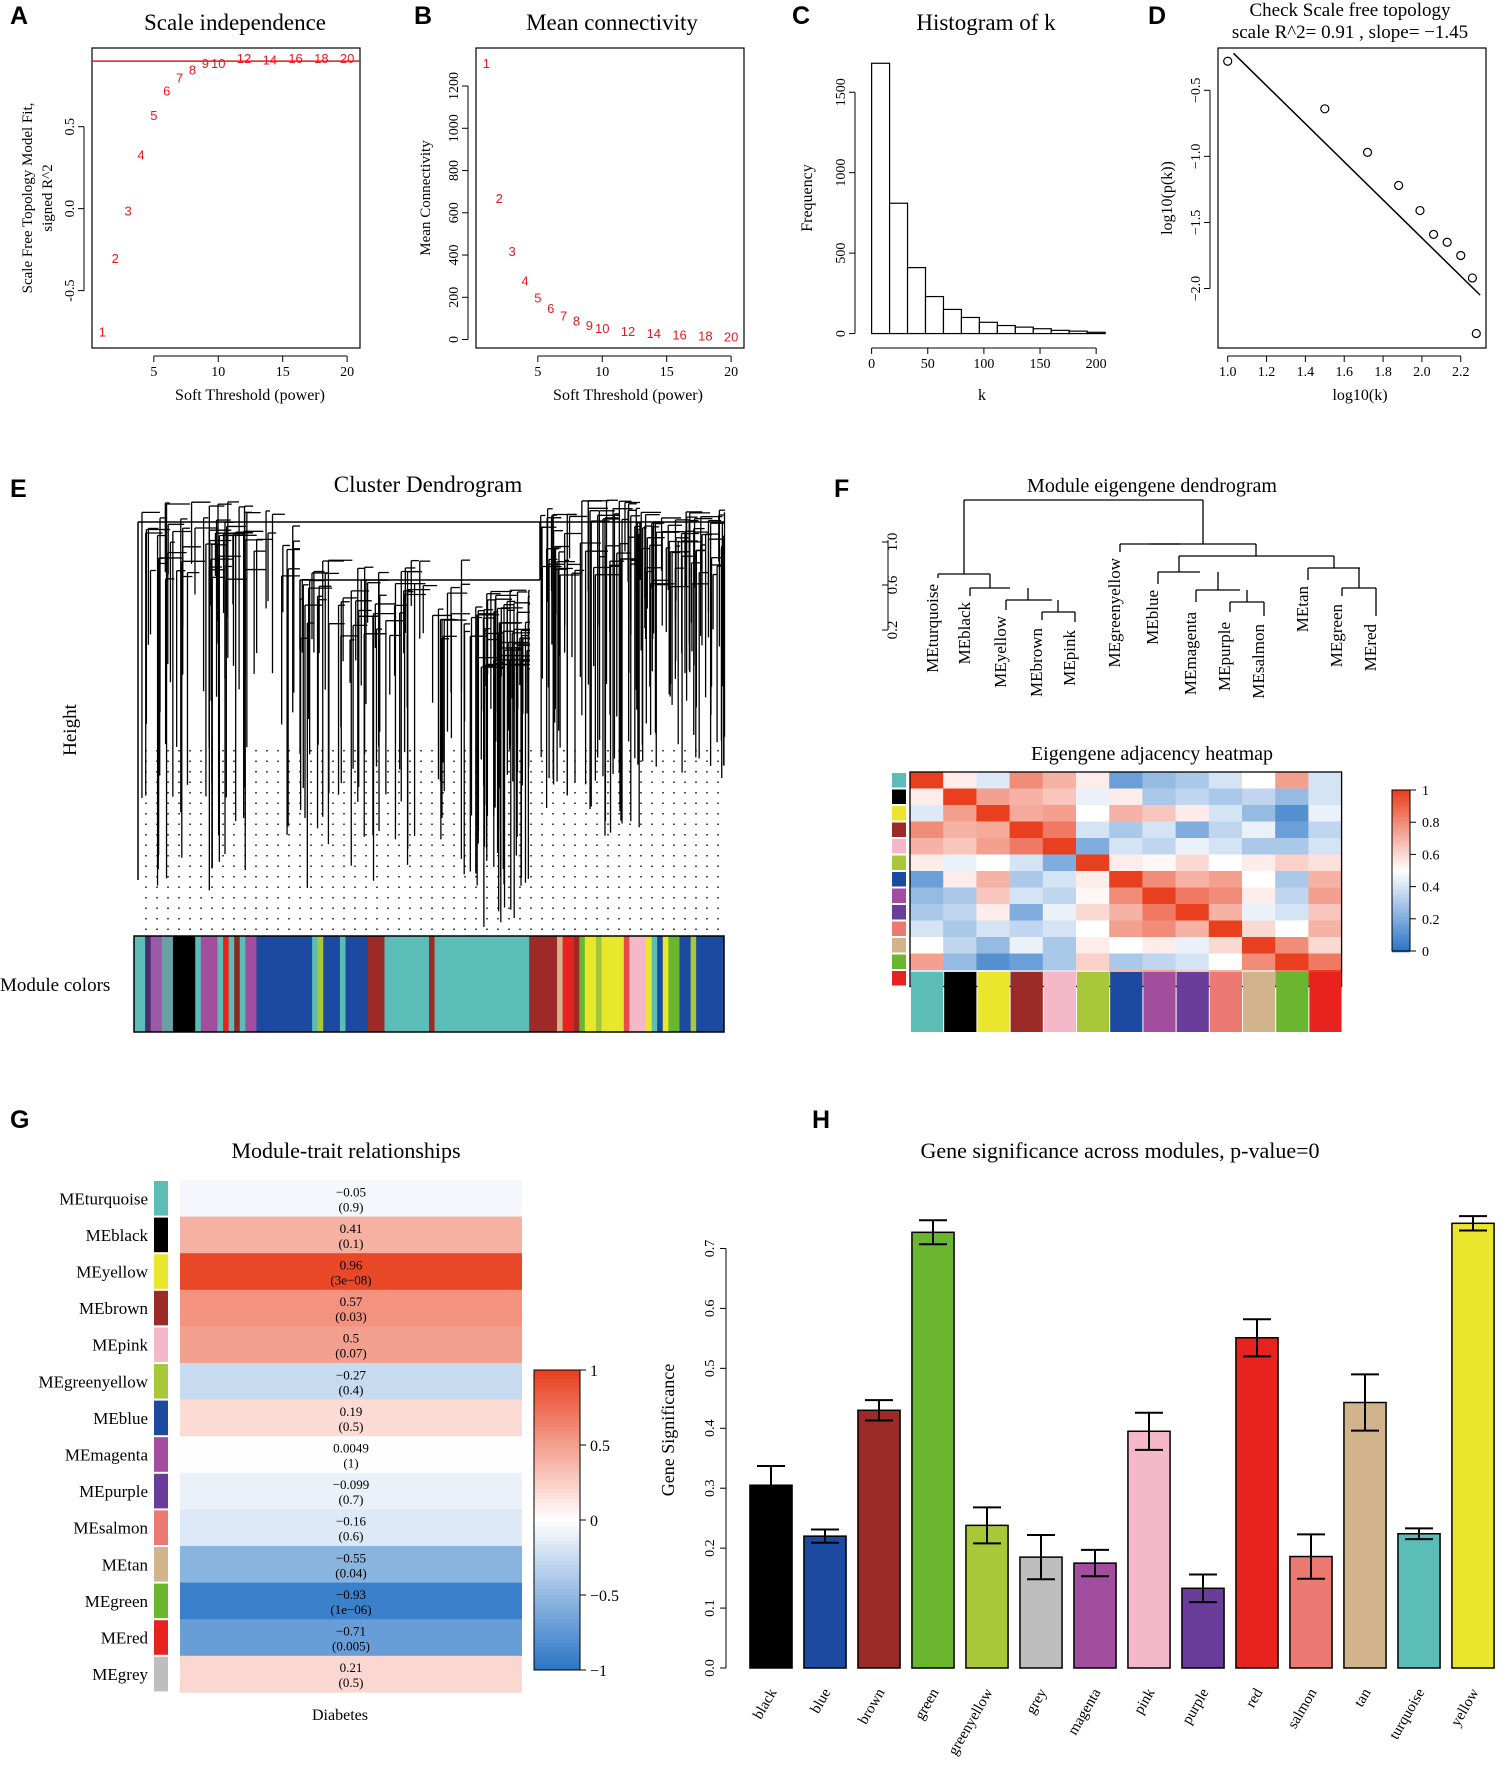 The image size is (1506, 1769). I want to click on p-value: (1), so click(350, 1463).